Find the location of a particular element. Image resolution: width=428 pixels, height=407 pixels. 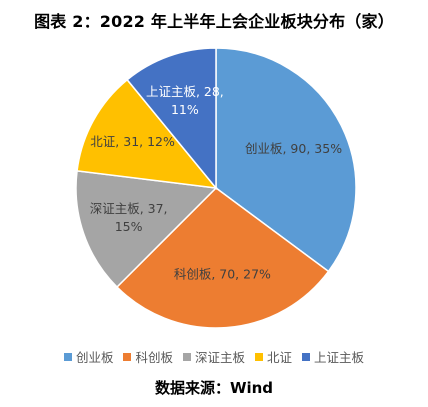

legend-item: 深证主板 is located at coordinates (213, 356).